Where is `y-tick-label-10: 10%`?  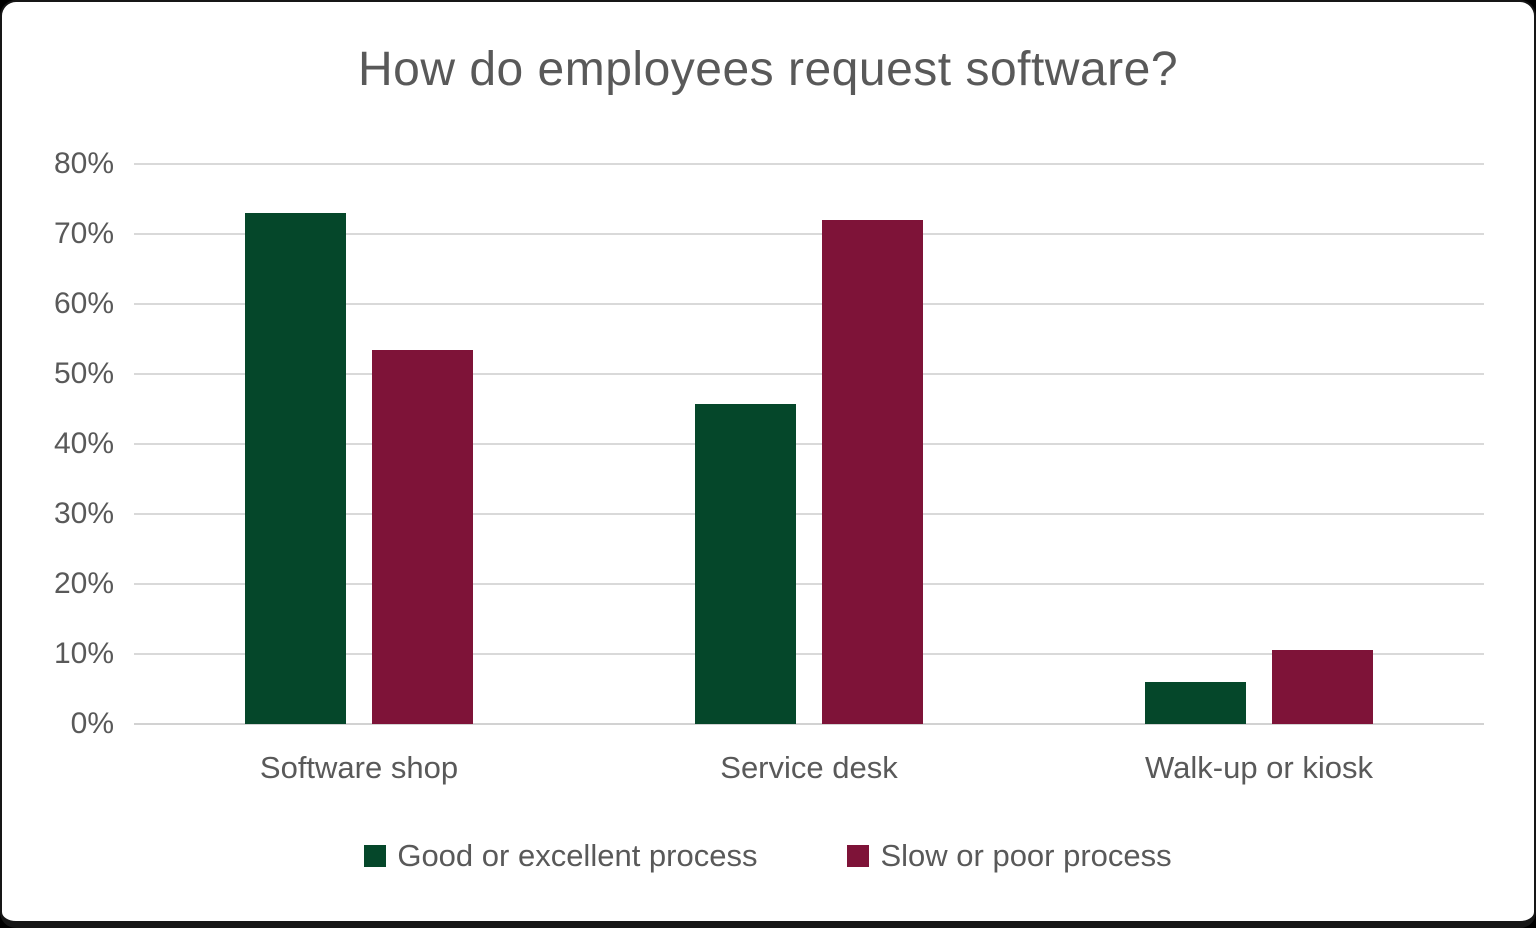
y-tick-label-10: 10% is located at coordinates (83, 653).